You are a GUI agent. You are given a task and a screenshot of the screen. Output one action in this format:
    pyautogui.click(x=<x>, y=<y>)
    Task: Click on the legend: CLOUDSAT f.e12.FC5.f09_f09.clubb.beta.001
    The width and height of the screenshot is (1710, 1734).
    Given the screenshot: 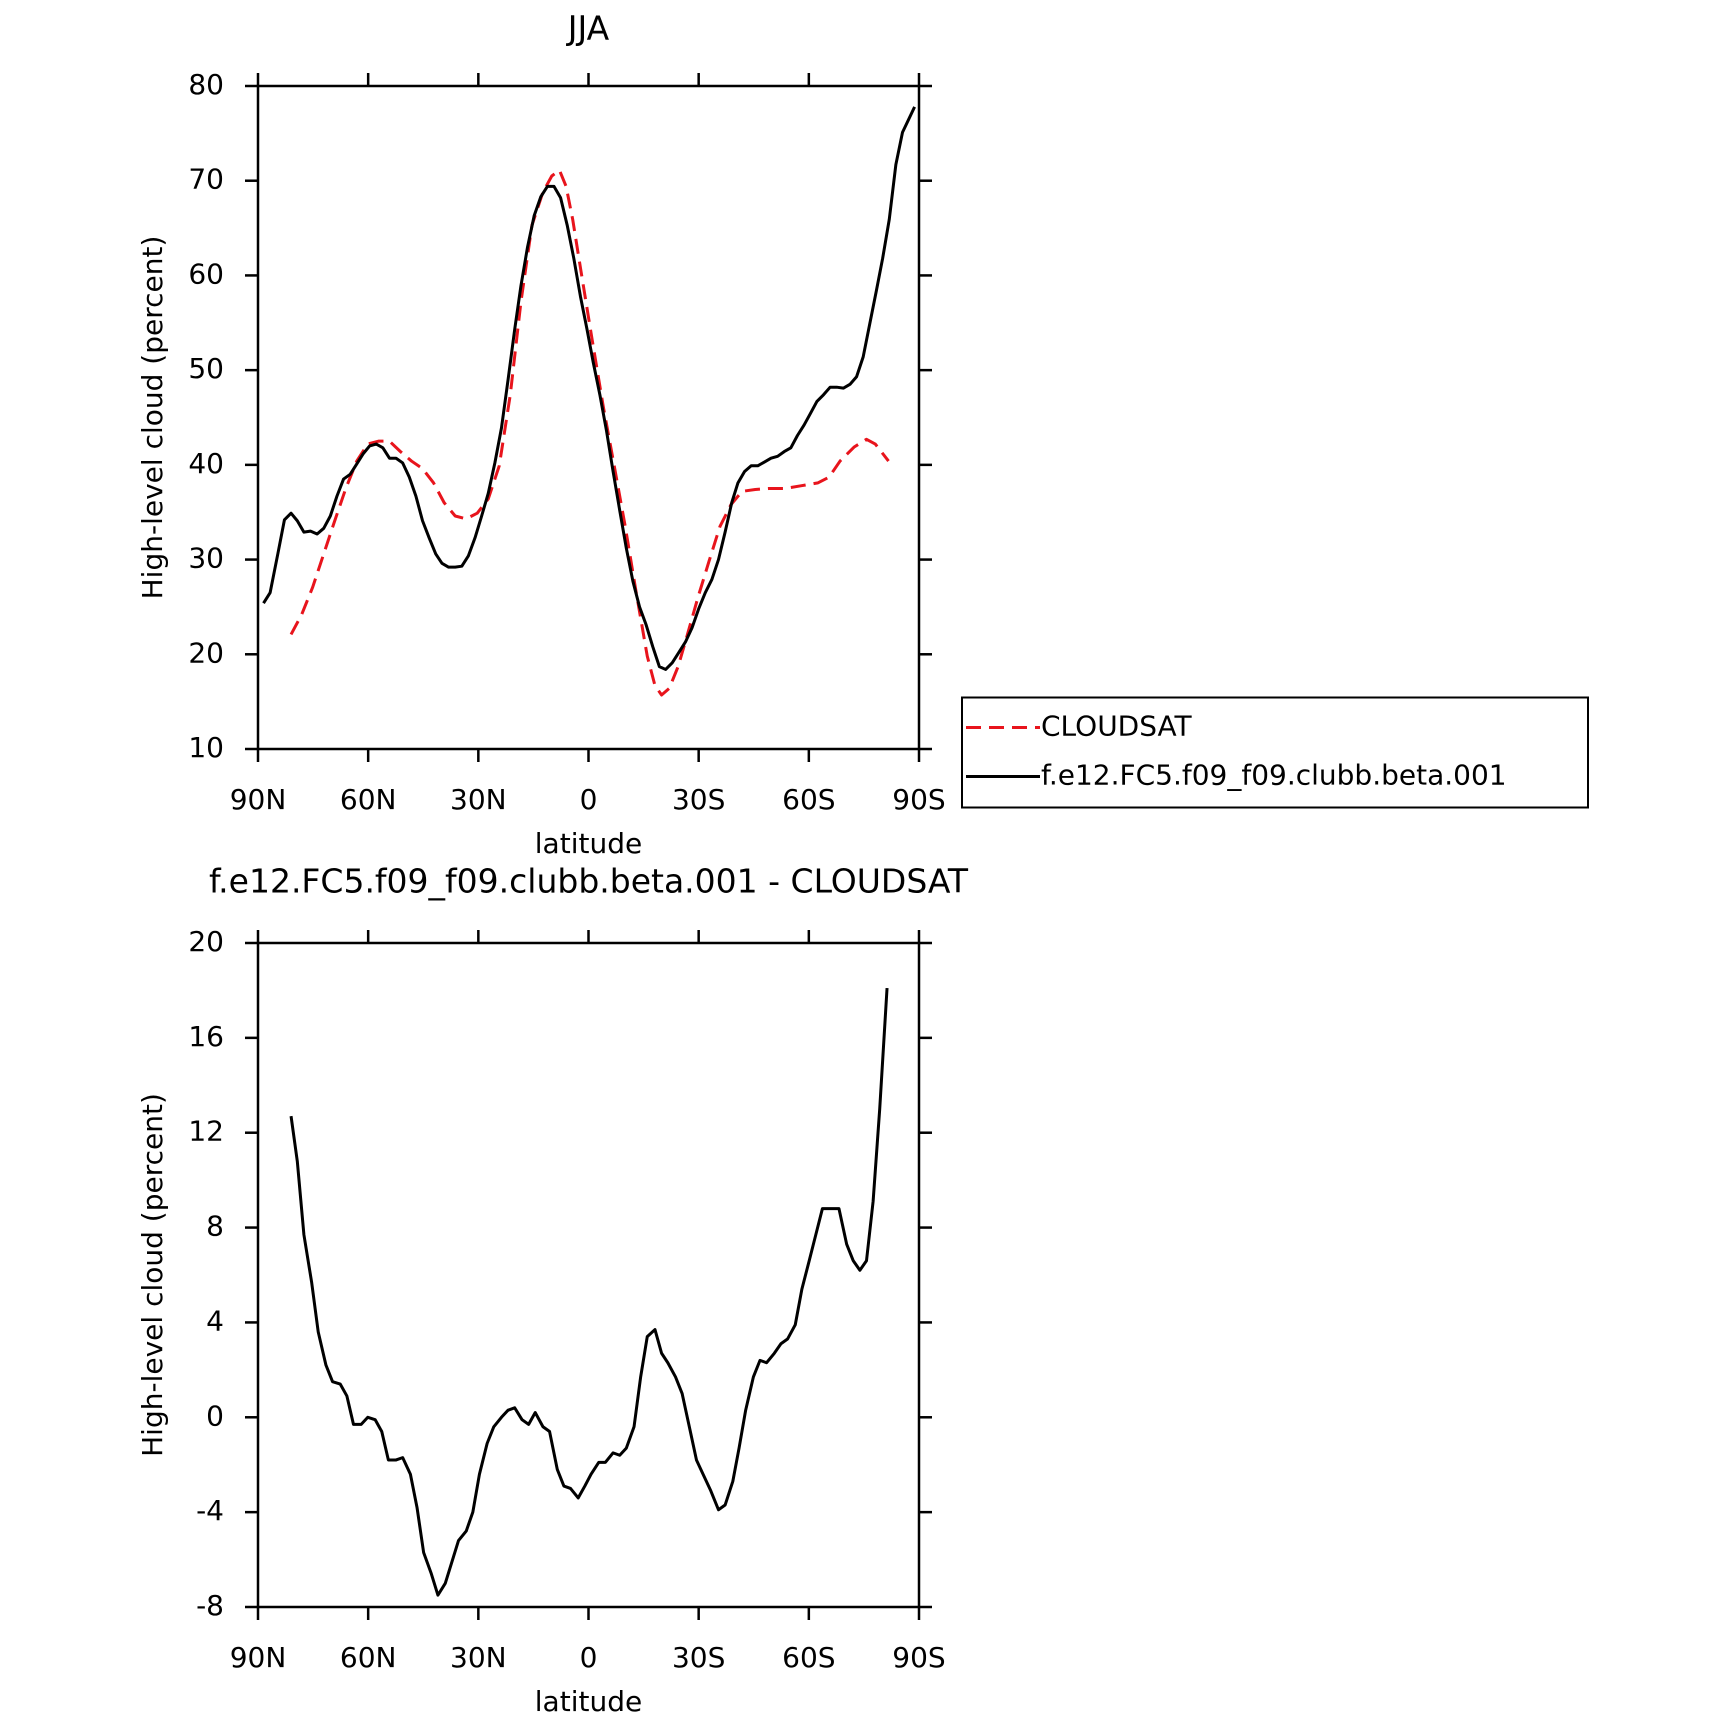 What is the action you would take?
    pyautogui.click(x=1275, y=752)
    